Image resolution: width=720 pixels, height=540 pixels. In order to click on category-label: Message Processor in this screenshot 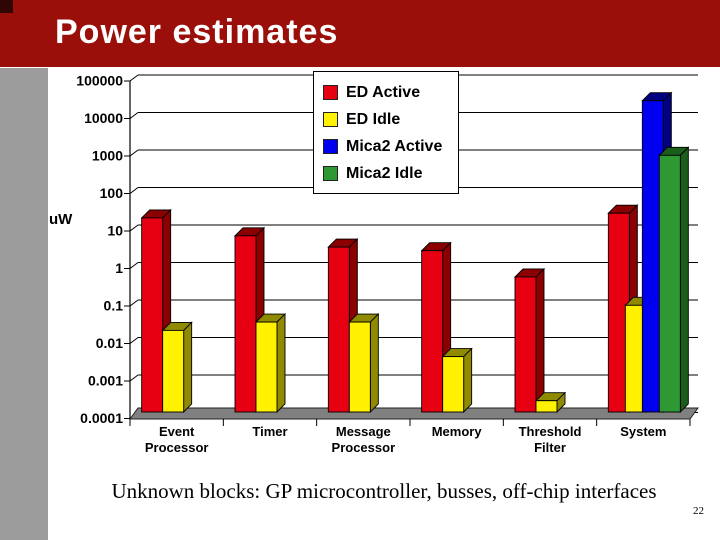, I will do `click(363, 440)`.